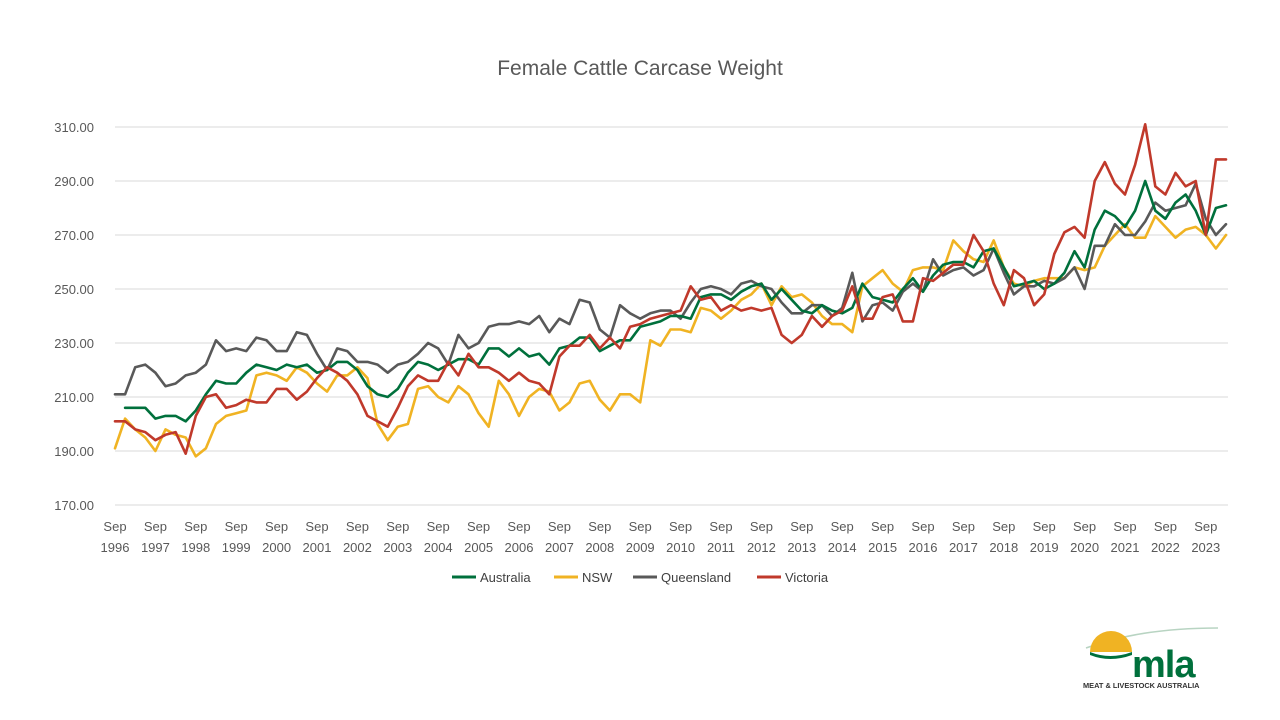 This screenshot has width=1280, height=720. Describe the element at coordinates (397, 547) in the screenshot. I see `x-tick-year: 2003` at that location.